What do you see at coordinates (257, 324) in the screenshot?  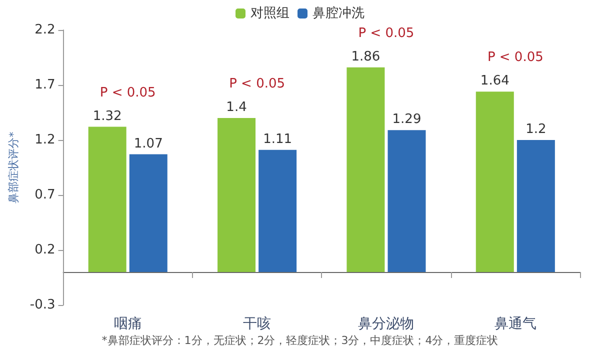 I see `x-tick-label: 干咳` at bounding box center [257, 324].